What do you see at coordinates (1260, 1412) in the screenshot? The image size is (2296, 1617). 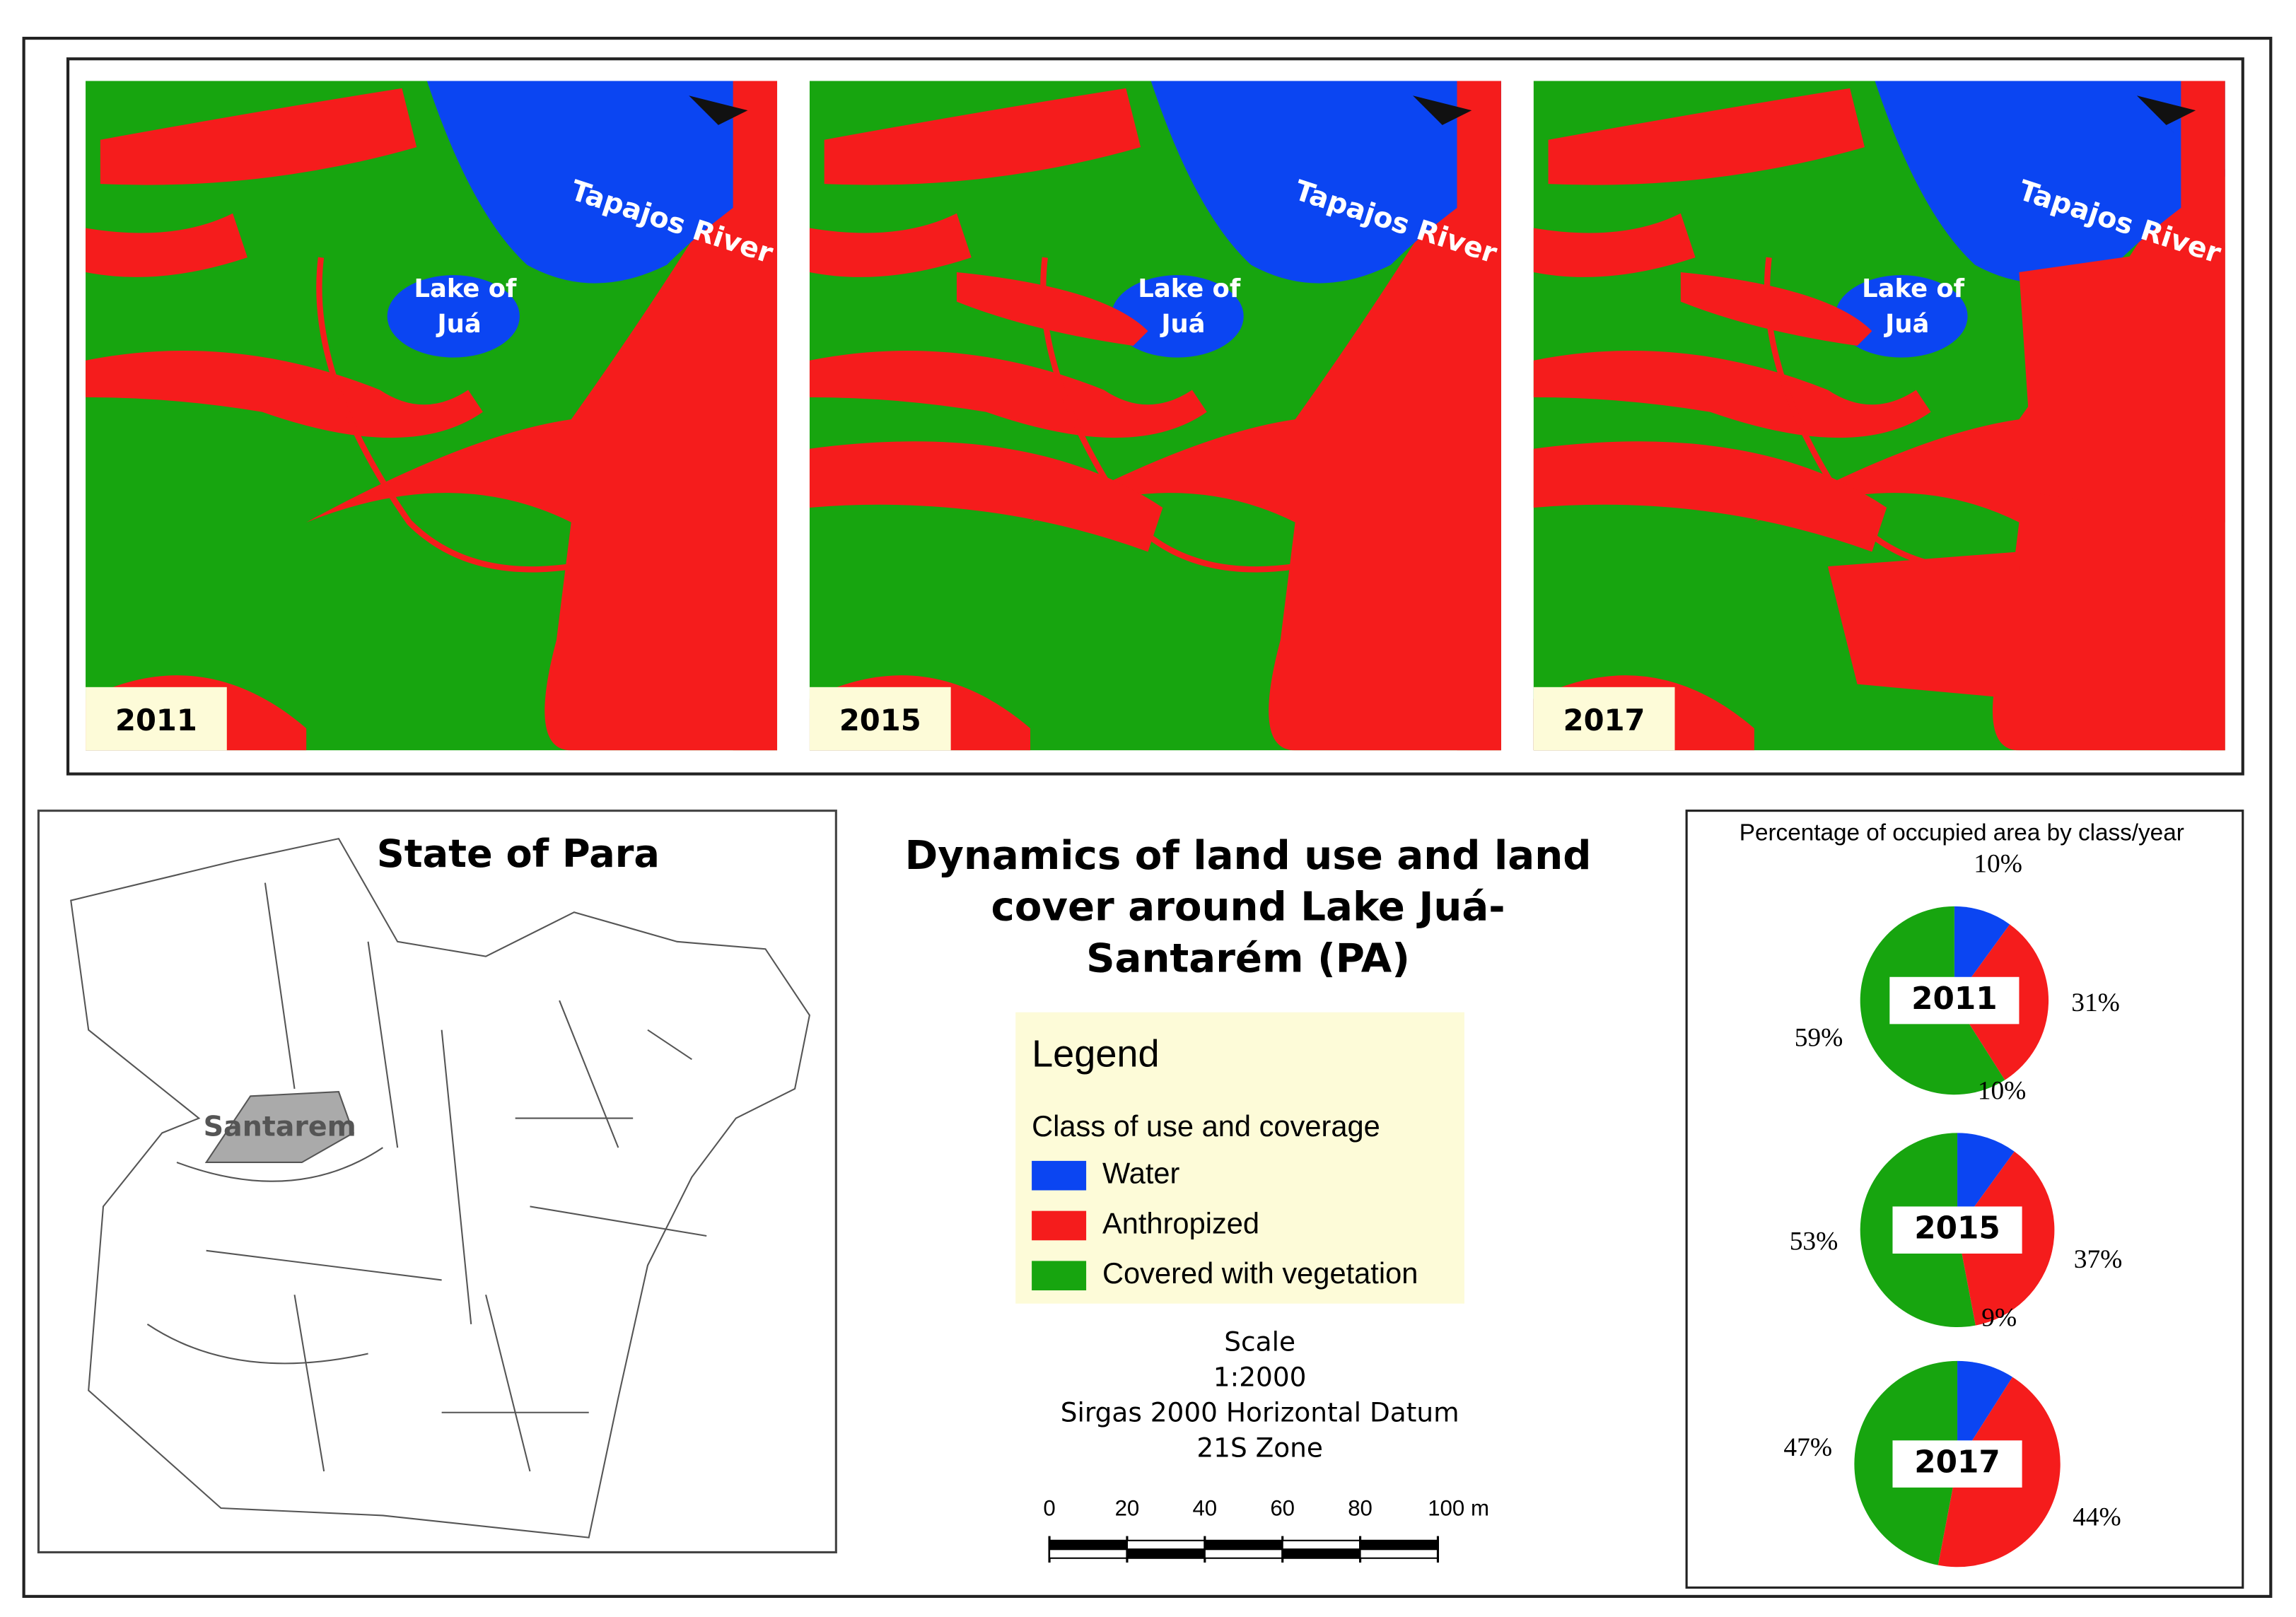 I see `scale-text: Sirgas 2000 Horizontal Datum` at bounding box center [1260, 1412].